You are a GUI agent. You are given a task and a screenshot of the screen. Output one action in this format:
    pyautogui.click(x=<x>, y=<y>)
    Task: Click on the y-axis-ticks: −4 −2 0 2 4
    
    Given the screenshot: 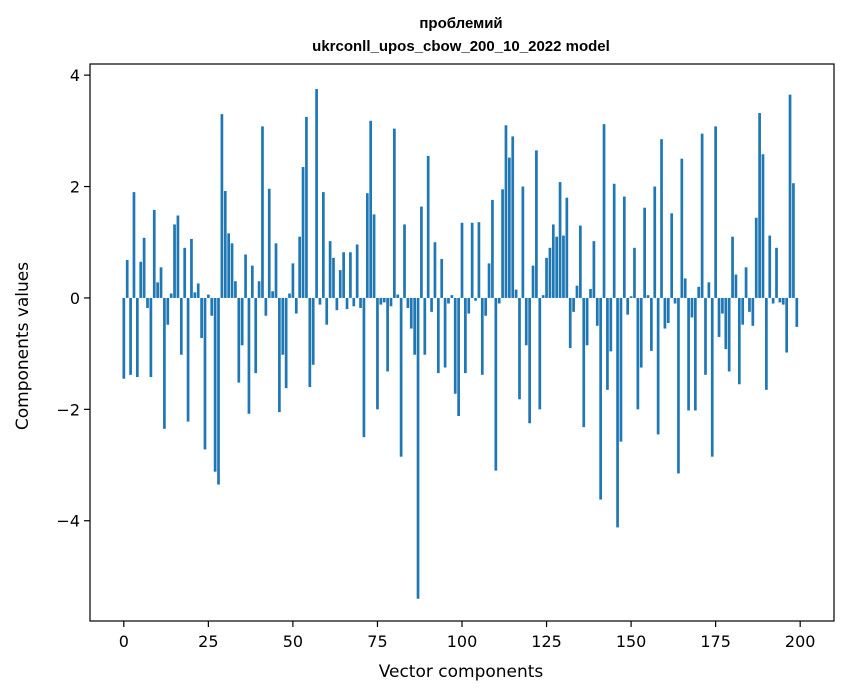 What is the action you would take?
    pyautogui.click(x=73, y=298)
    